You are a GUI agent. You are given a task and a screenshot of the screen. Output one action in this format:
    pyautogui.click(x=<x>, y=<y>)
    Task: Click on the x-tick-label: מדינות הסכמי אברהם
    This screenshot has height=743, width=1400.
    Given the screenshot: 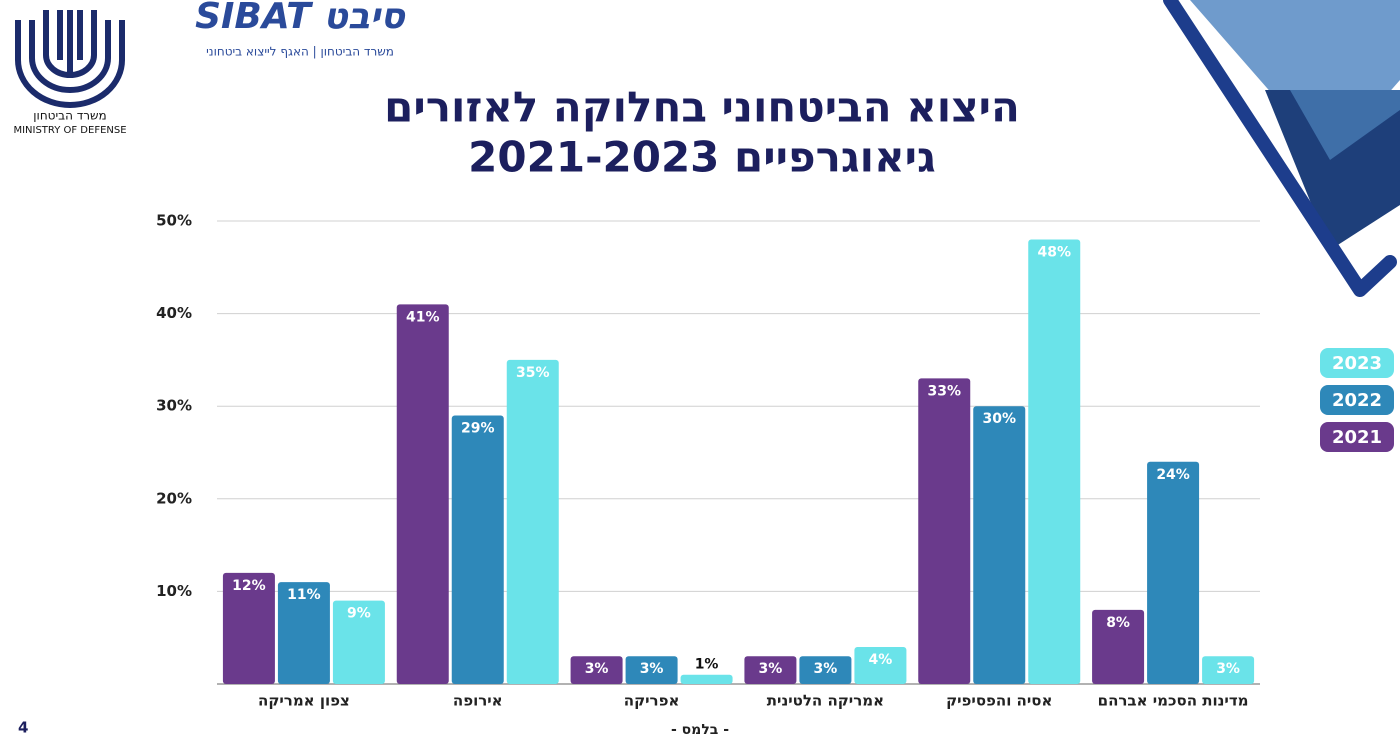 What is the action you would take?
    pyautogui.click(x=1173, y=701)
    